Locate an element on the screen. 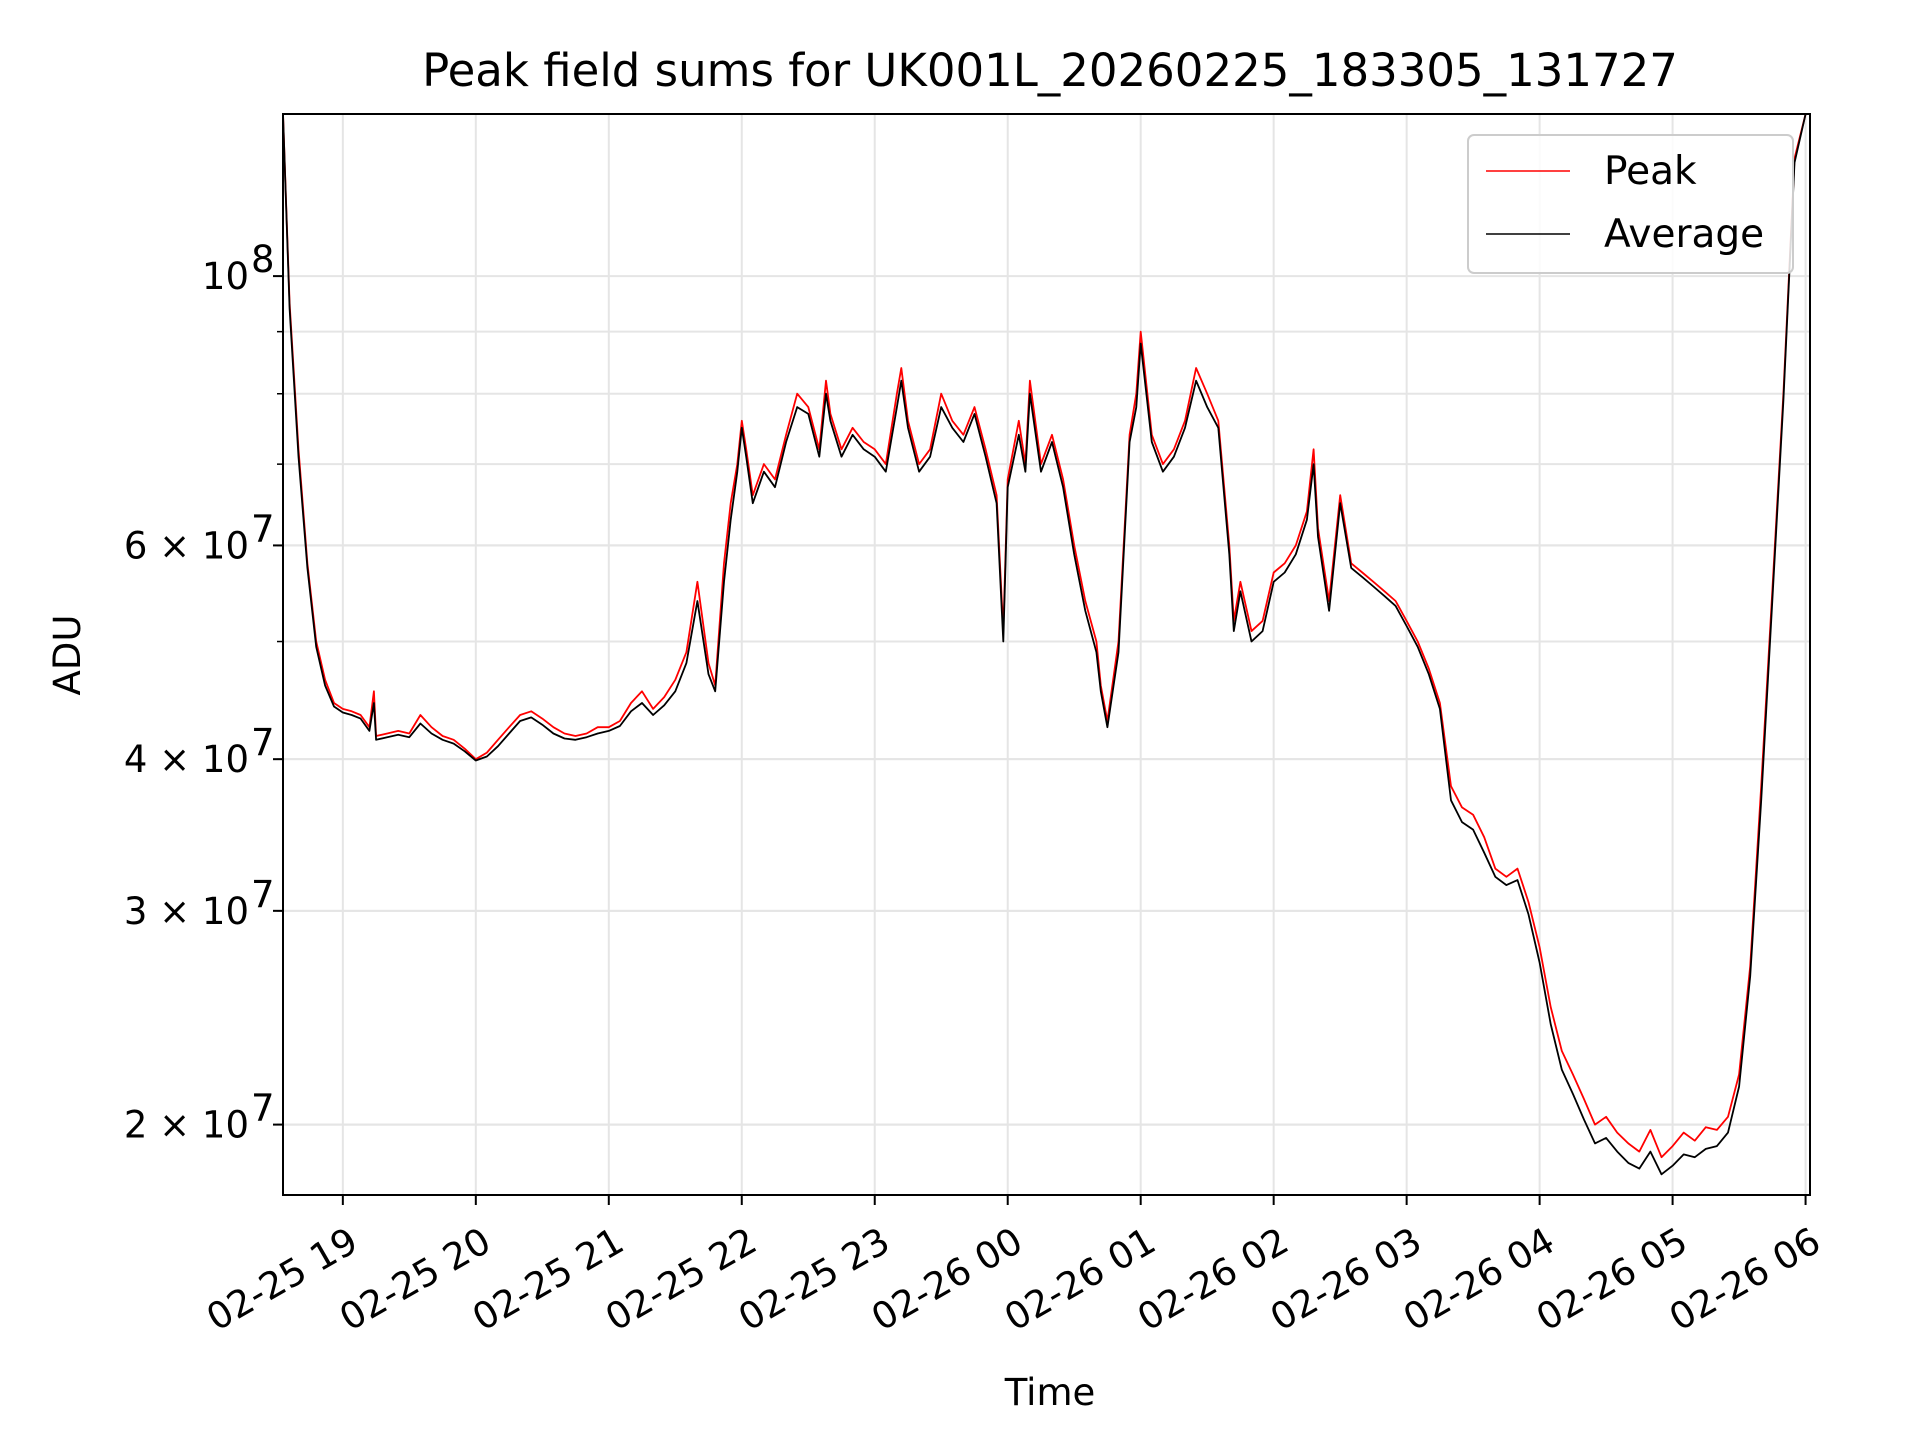 The height and width of the screenshot is (1440, 1920). y-axis-title: ADU is located at coordinates (67, 655).